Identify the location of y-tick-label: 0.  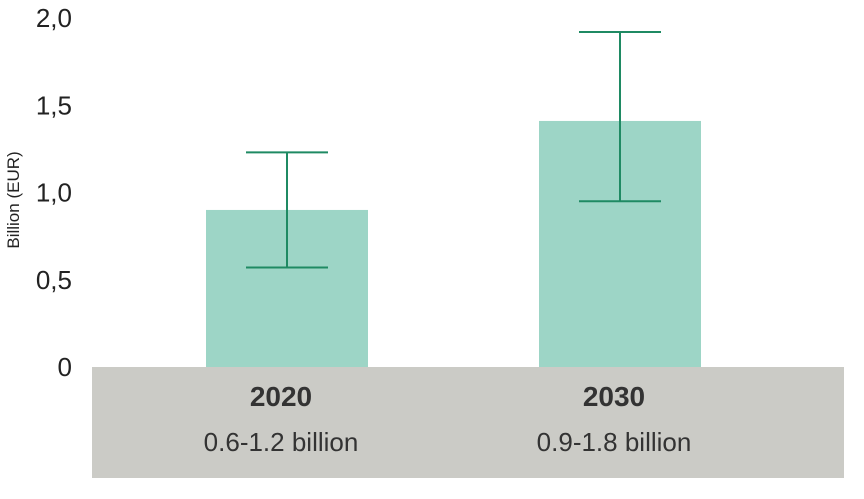
(65, 367).